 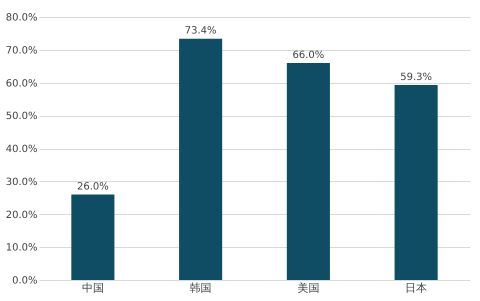 I want to click on y-tick-label: 80.0%, so click(x=22, y=18).